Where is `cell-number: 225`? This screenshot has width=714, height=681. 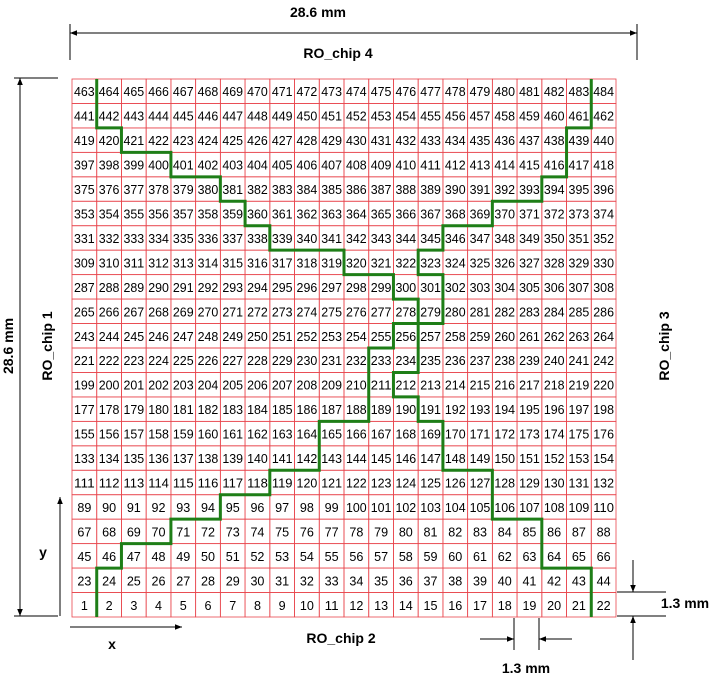
cell-number: 225 is located at coordinates (183, 360).